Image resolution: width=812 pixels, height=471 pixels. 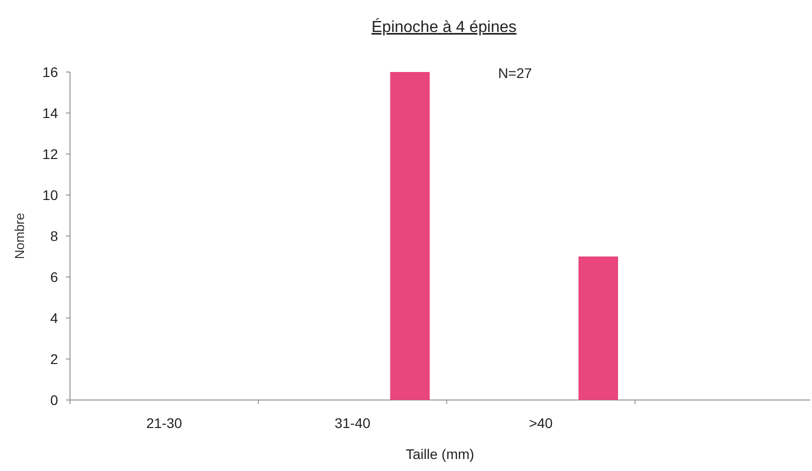 I want to click on x-tick-label: 21-30, so click(x=164, y=423).